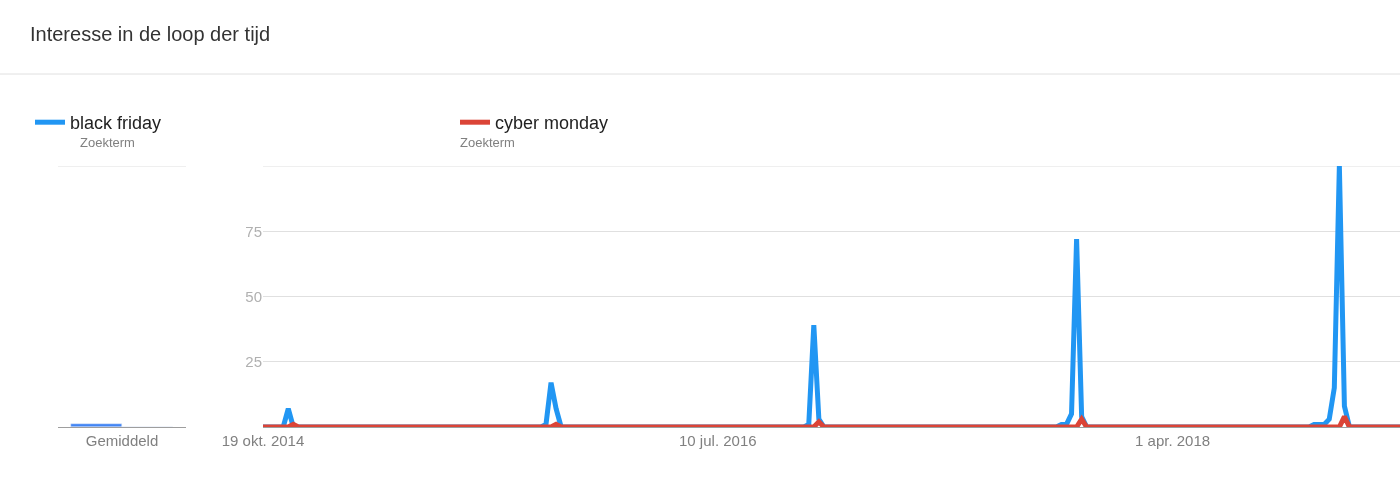 The width and height of the screenshot is (1400, 484). I want to click on legend-label: black friday, so click(116, 123).